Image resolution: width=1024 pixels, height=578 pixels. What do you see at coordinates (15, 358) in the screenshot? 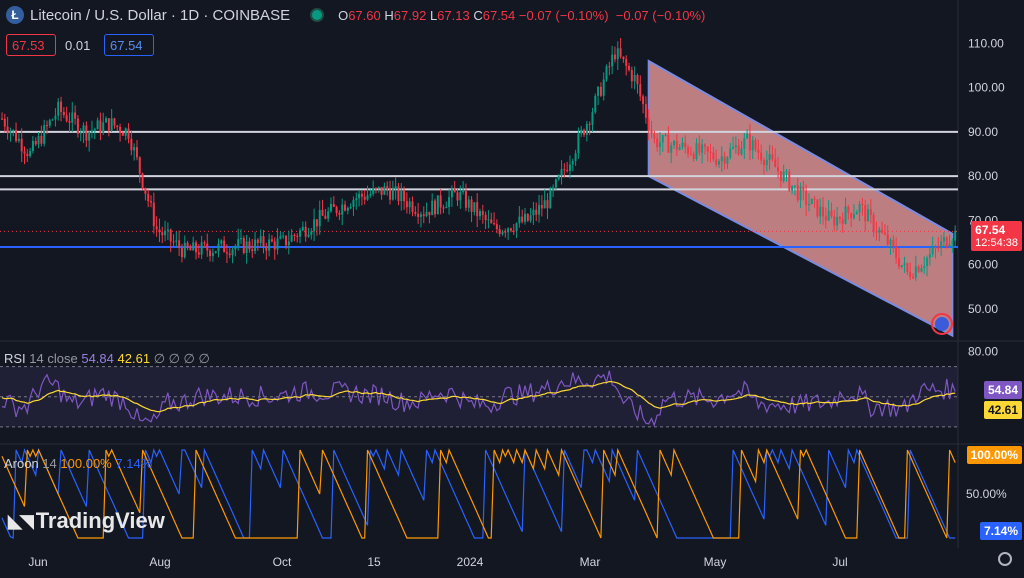
I see `rsi-name: RSI` at bounding box center [15, 358].